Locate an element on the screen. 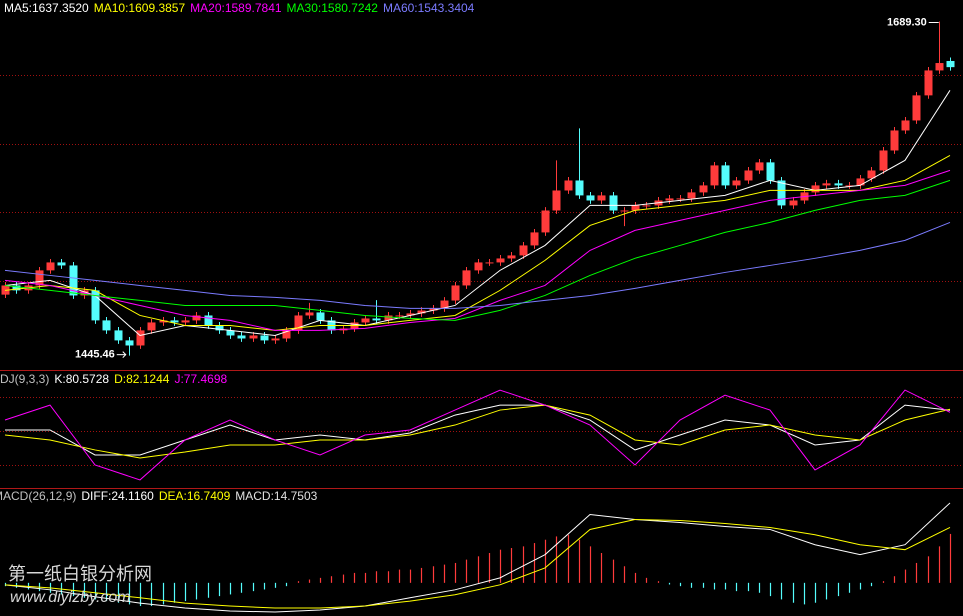 This screenshot has width=963, height=616. low-label: 1445.46 is located at coordinates (95, 355).